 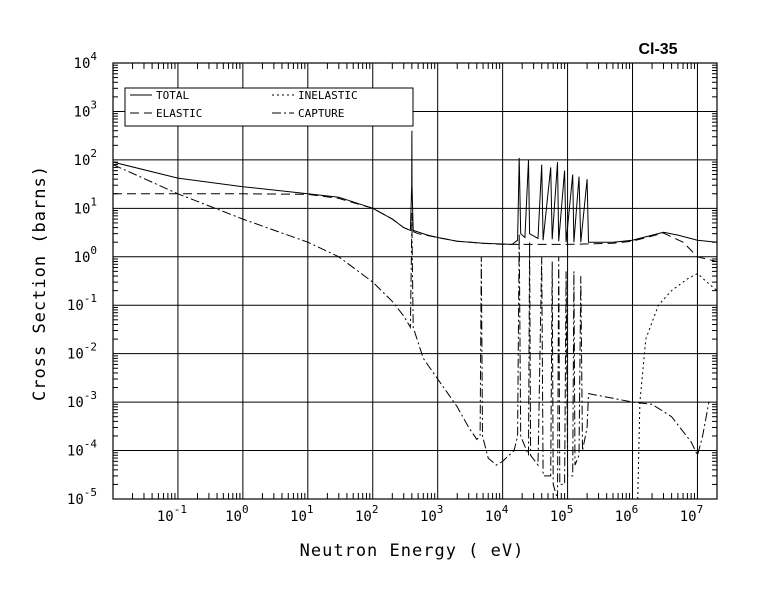 I want to click on x-tick-label: 10⁻¹, so click(x=172, y=514).